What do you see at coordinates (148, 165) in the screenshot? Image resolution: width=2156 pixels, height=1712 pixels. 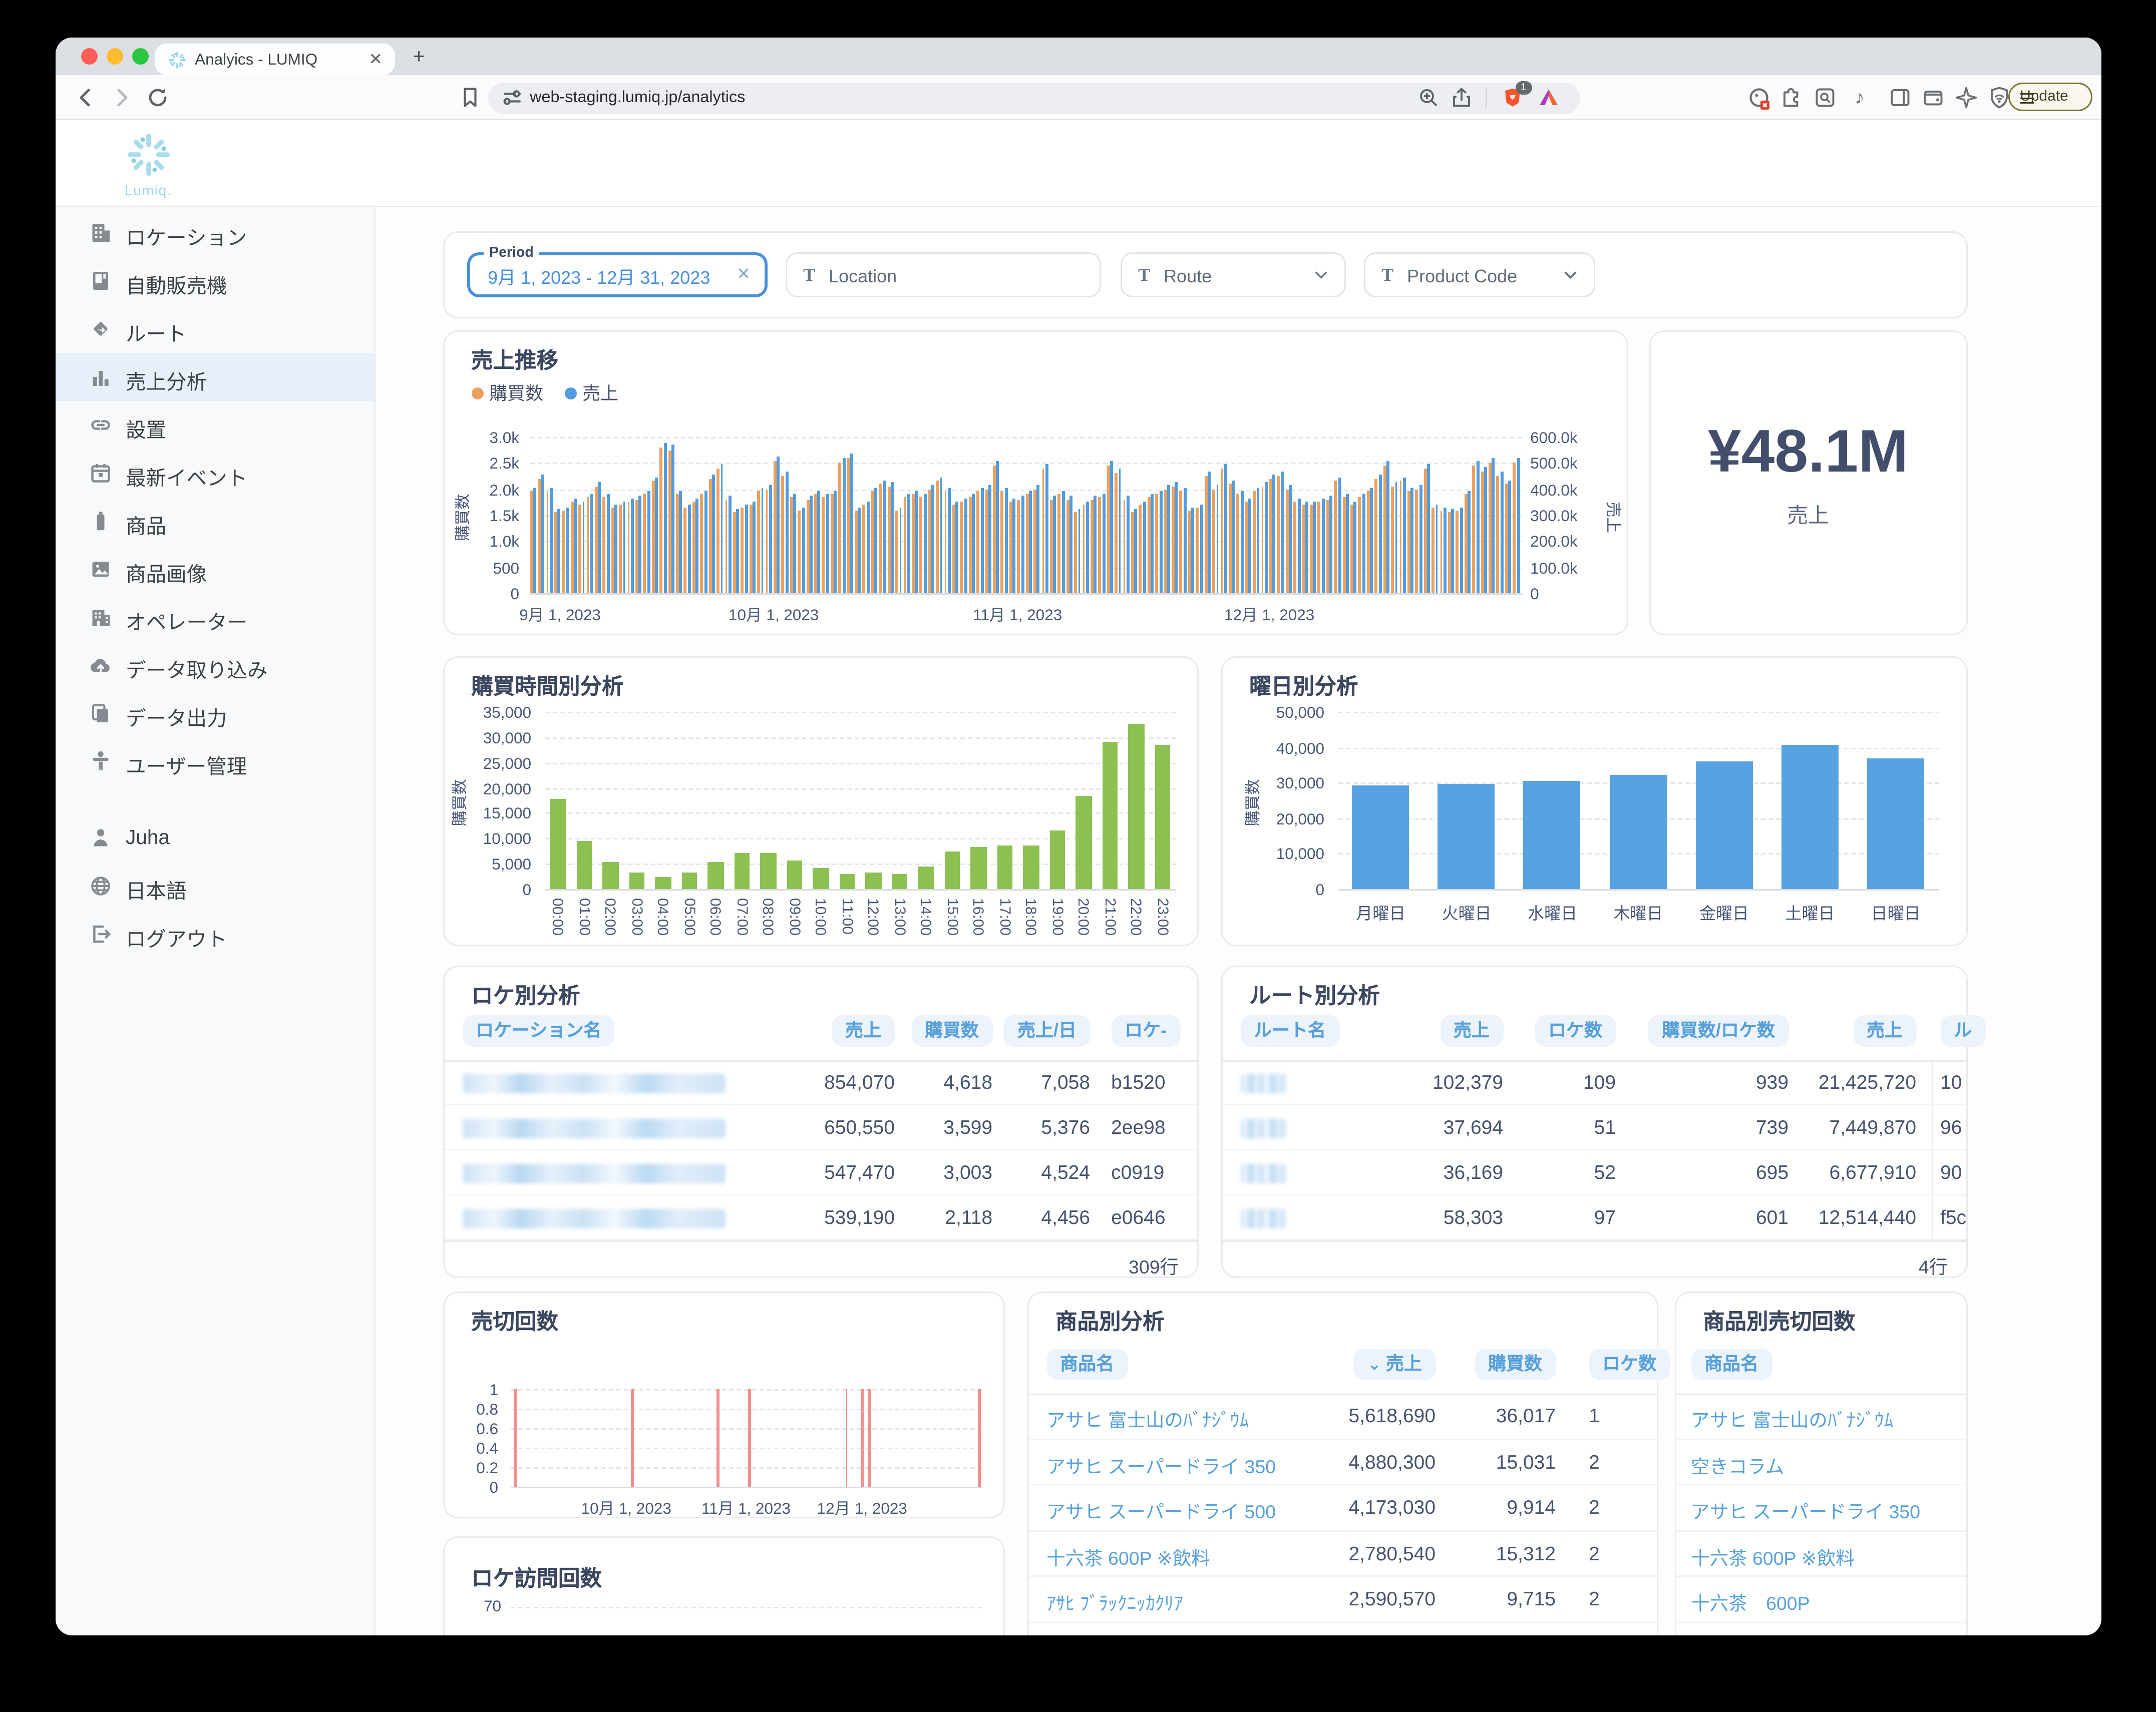 I see `lumiq-logo: Lumiq.` at bounding box center [148, 165].